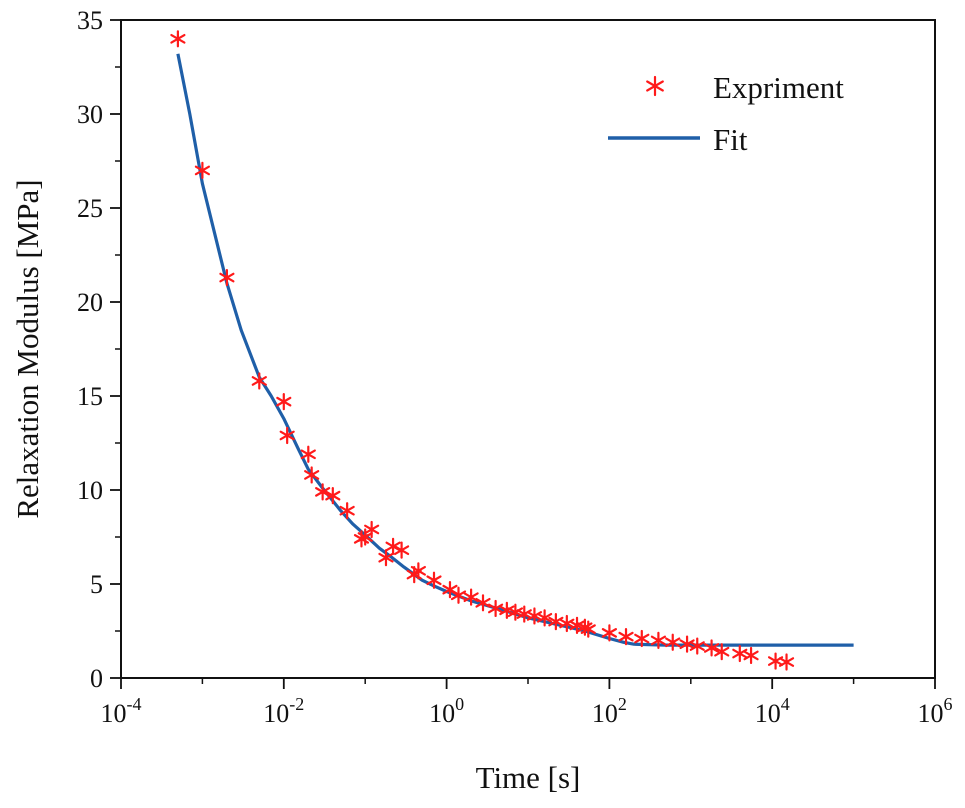 This screenshot has height=808, width=965. What do you see at coordinates (90, 490) in the screenshot?
I see `y-tick-label: 10` at bounding box center [90, 490].